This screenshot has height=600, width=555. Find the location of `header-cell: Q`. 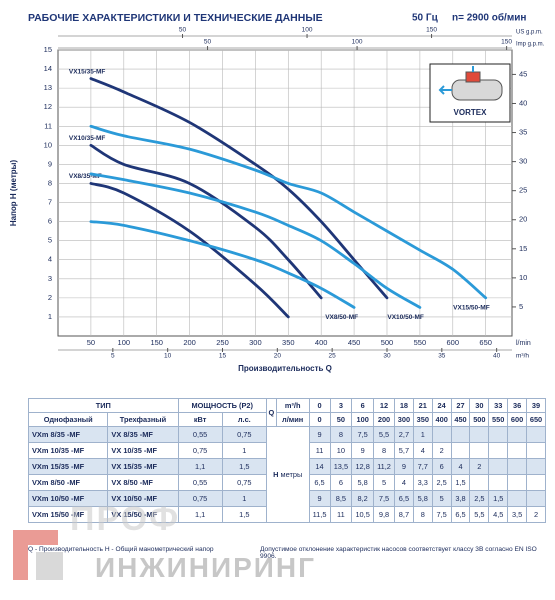

header-cell: Q is located at coordinates (271, 412).